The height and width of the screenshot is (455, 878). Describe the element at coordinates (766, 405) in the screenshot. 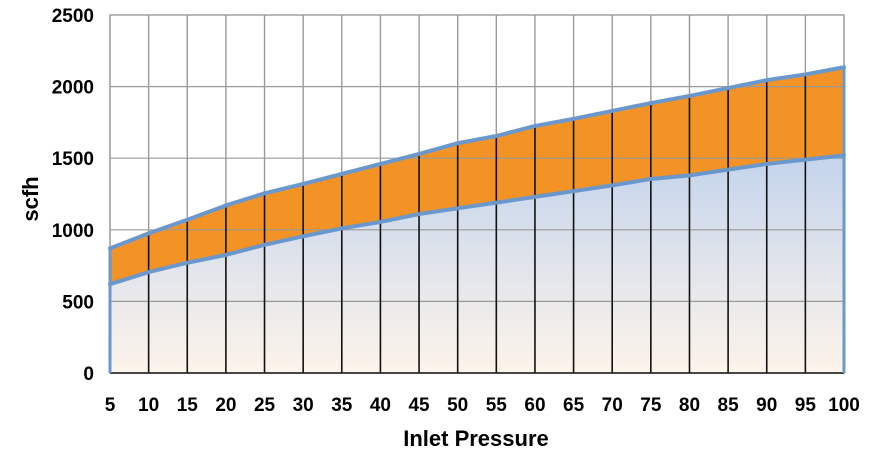

I see `x-tick-label: 90` at that location.